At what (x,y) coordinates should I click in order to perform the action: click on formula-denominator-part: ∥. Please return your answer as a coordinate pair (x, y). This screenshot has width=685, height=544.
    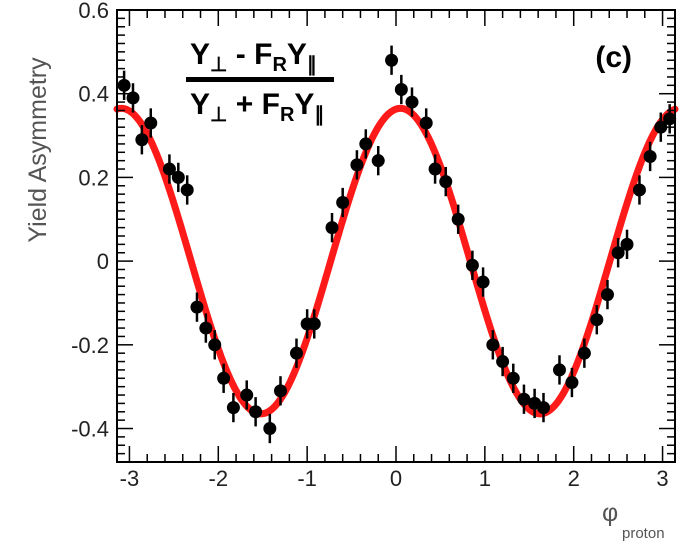
    Looking at the image, I should click on (319, 115).